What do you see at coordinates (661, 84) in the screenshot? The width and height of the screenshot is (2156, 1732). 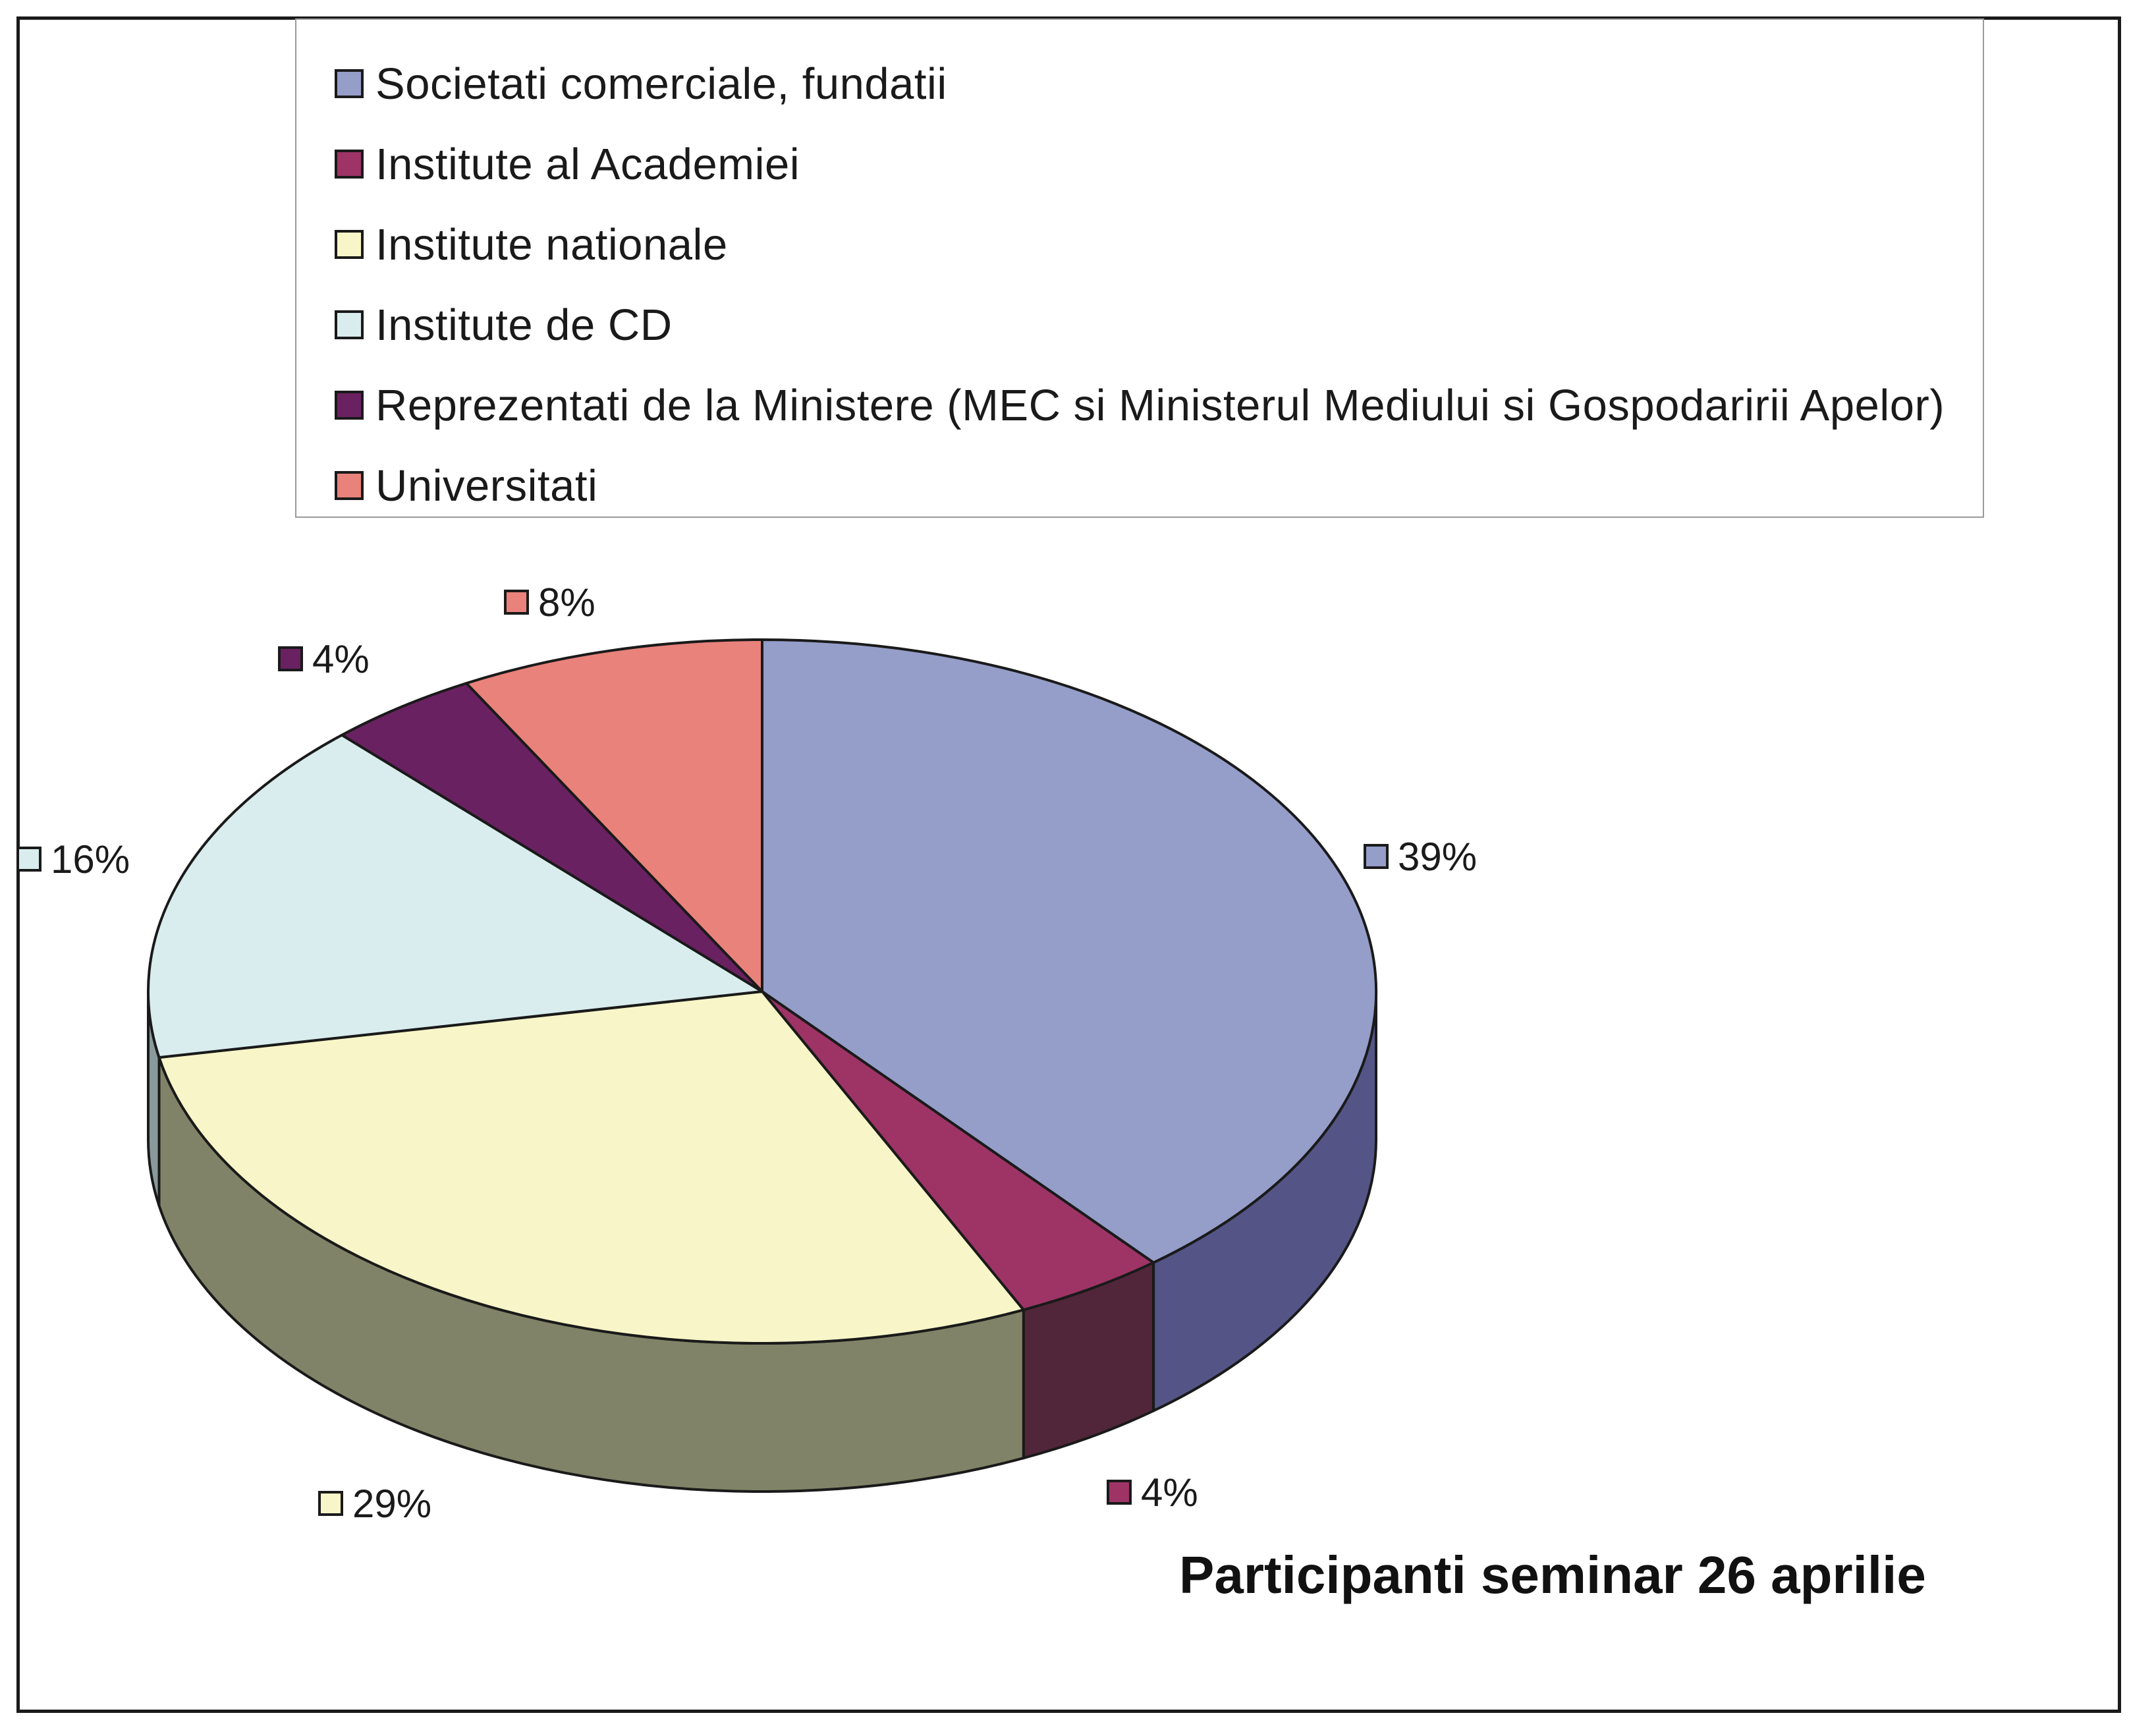 I see `legend-label: Societati comerciale, fundatii` at bounding box center [661, 84].